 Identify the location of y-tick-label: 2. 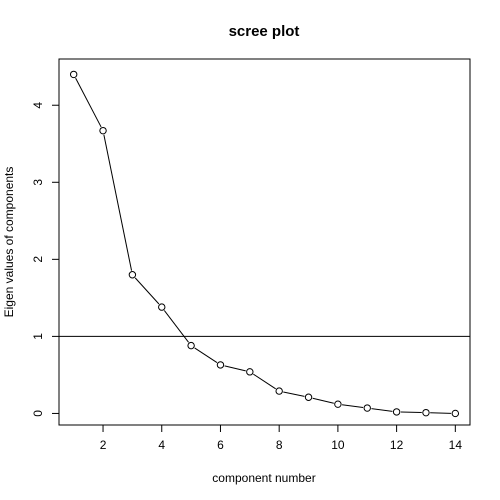
(38, 259).